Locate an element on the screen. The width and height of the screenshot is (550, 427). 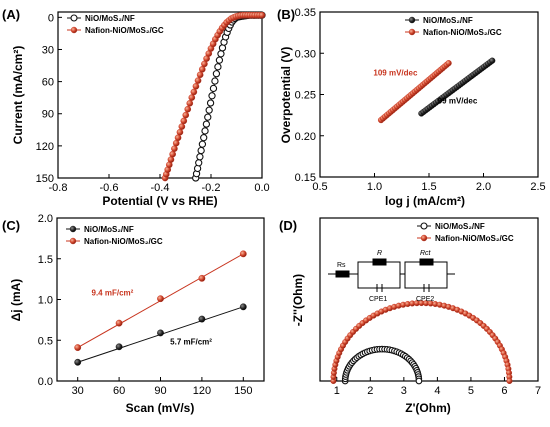
panel-c-legend-marker is located at coordinates (73, 229).